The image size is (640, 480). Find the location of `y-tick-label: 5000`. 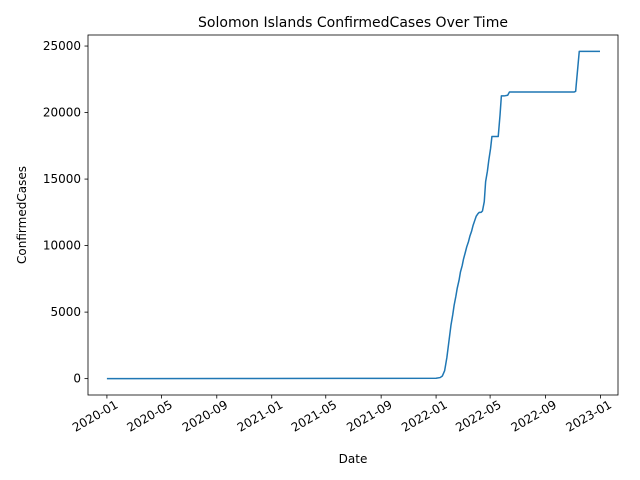

y-tick-label: 5000 is located at coordinates (65, 312).